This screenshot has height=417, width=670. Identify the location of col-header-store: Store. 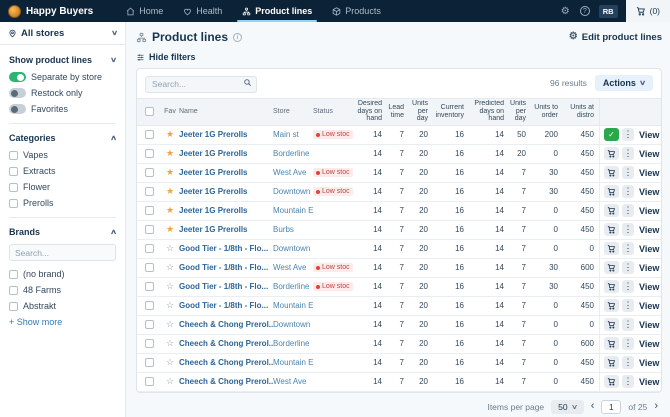
(281, 111).